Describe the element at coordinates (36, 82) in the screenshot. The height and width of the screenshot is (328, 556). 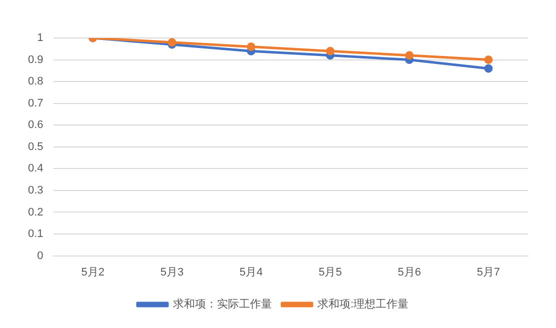
I see `y-tick-label: 0.8` at that location.